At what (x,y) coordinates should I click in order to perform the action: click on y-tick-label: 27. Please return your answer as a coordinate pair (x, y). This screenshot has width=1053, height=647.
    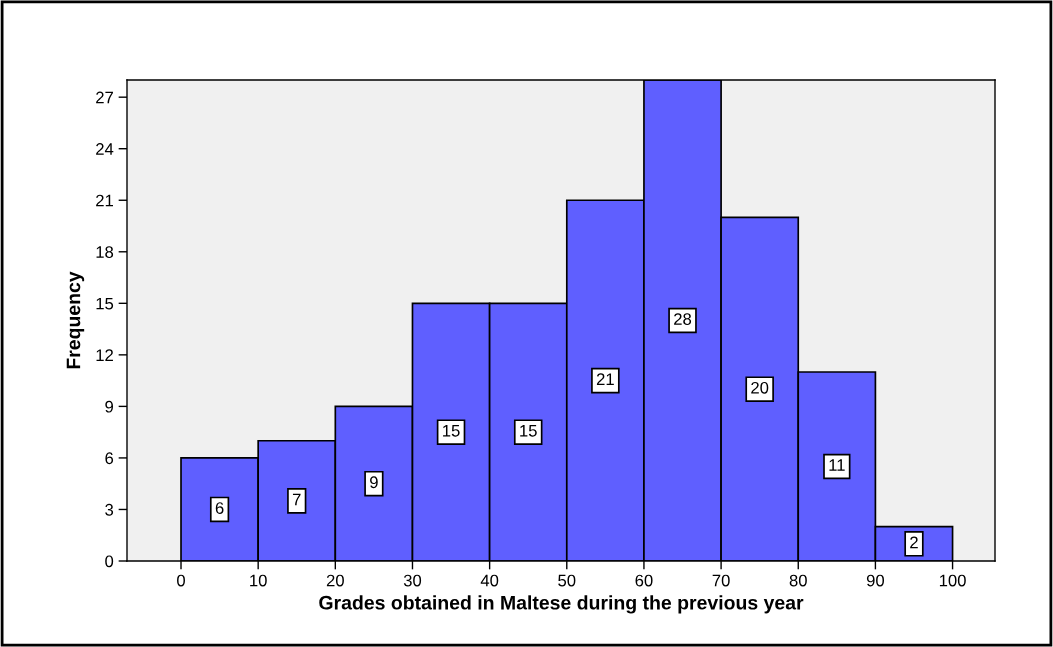
    Looking at the image, I should click on (104, 97).